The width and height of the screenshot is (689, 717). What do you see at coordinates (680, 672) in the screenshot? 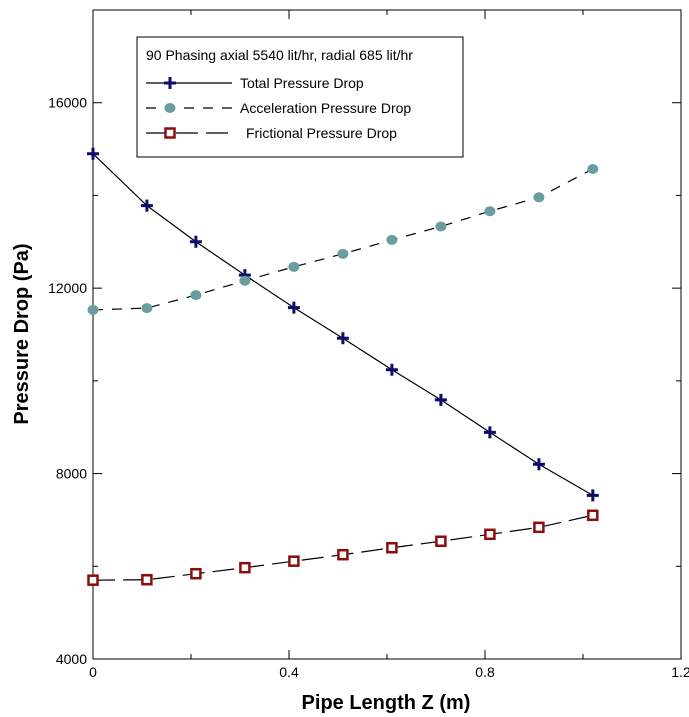
I see `x-tick-label: 1.2` at bounding box center [680, 672].